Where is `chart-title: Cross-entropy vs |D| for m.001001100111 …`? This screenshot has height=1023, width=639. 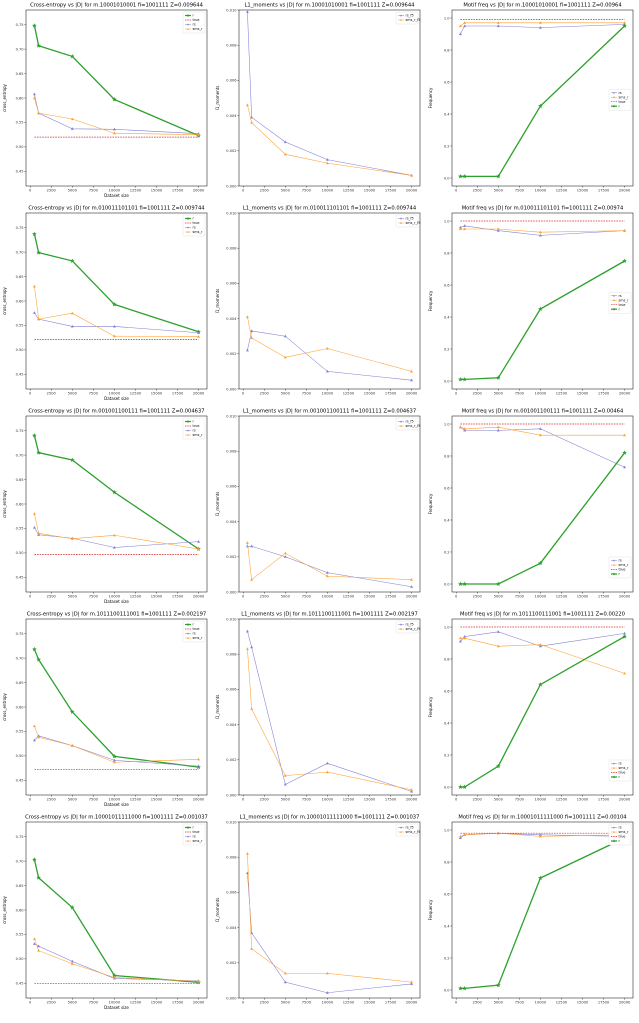 chart-title: Cross-entropy vs |D| for m.001001100111 … is located at coordinates (116, 412).